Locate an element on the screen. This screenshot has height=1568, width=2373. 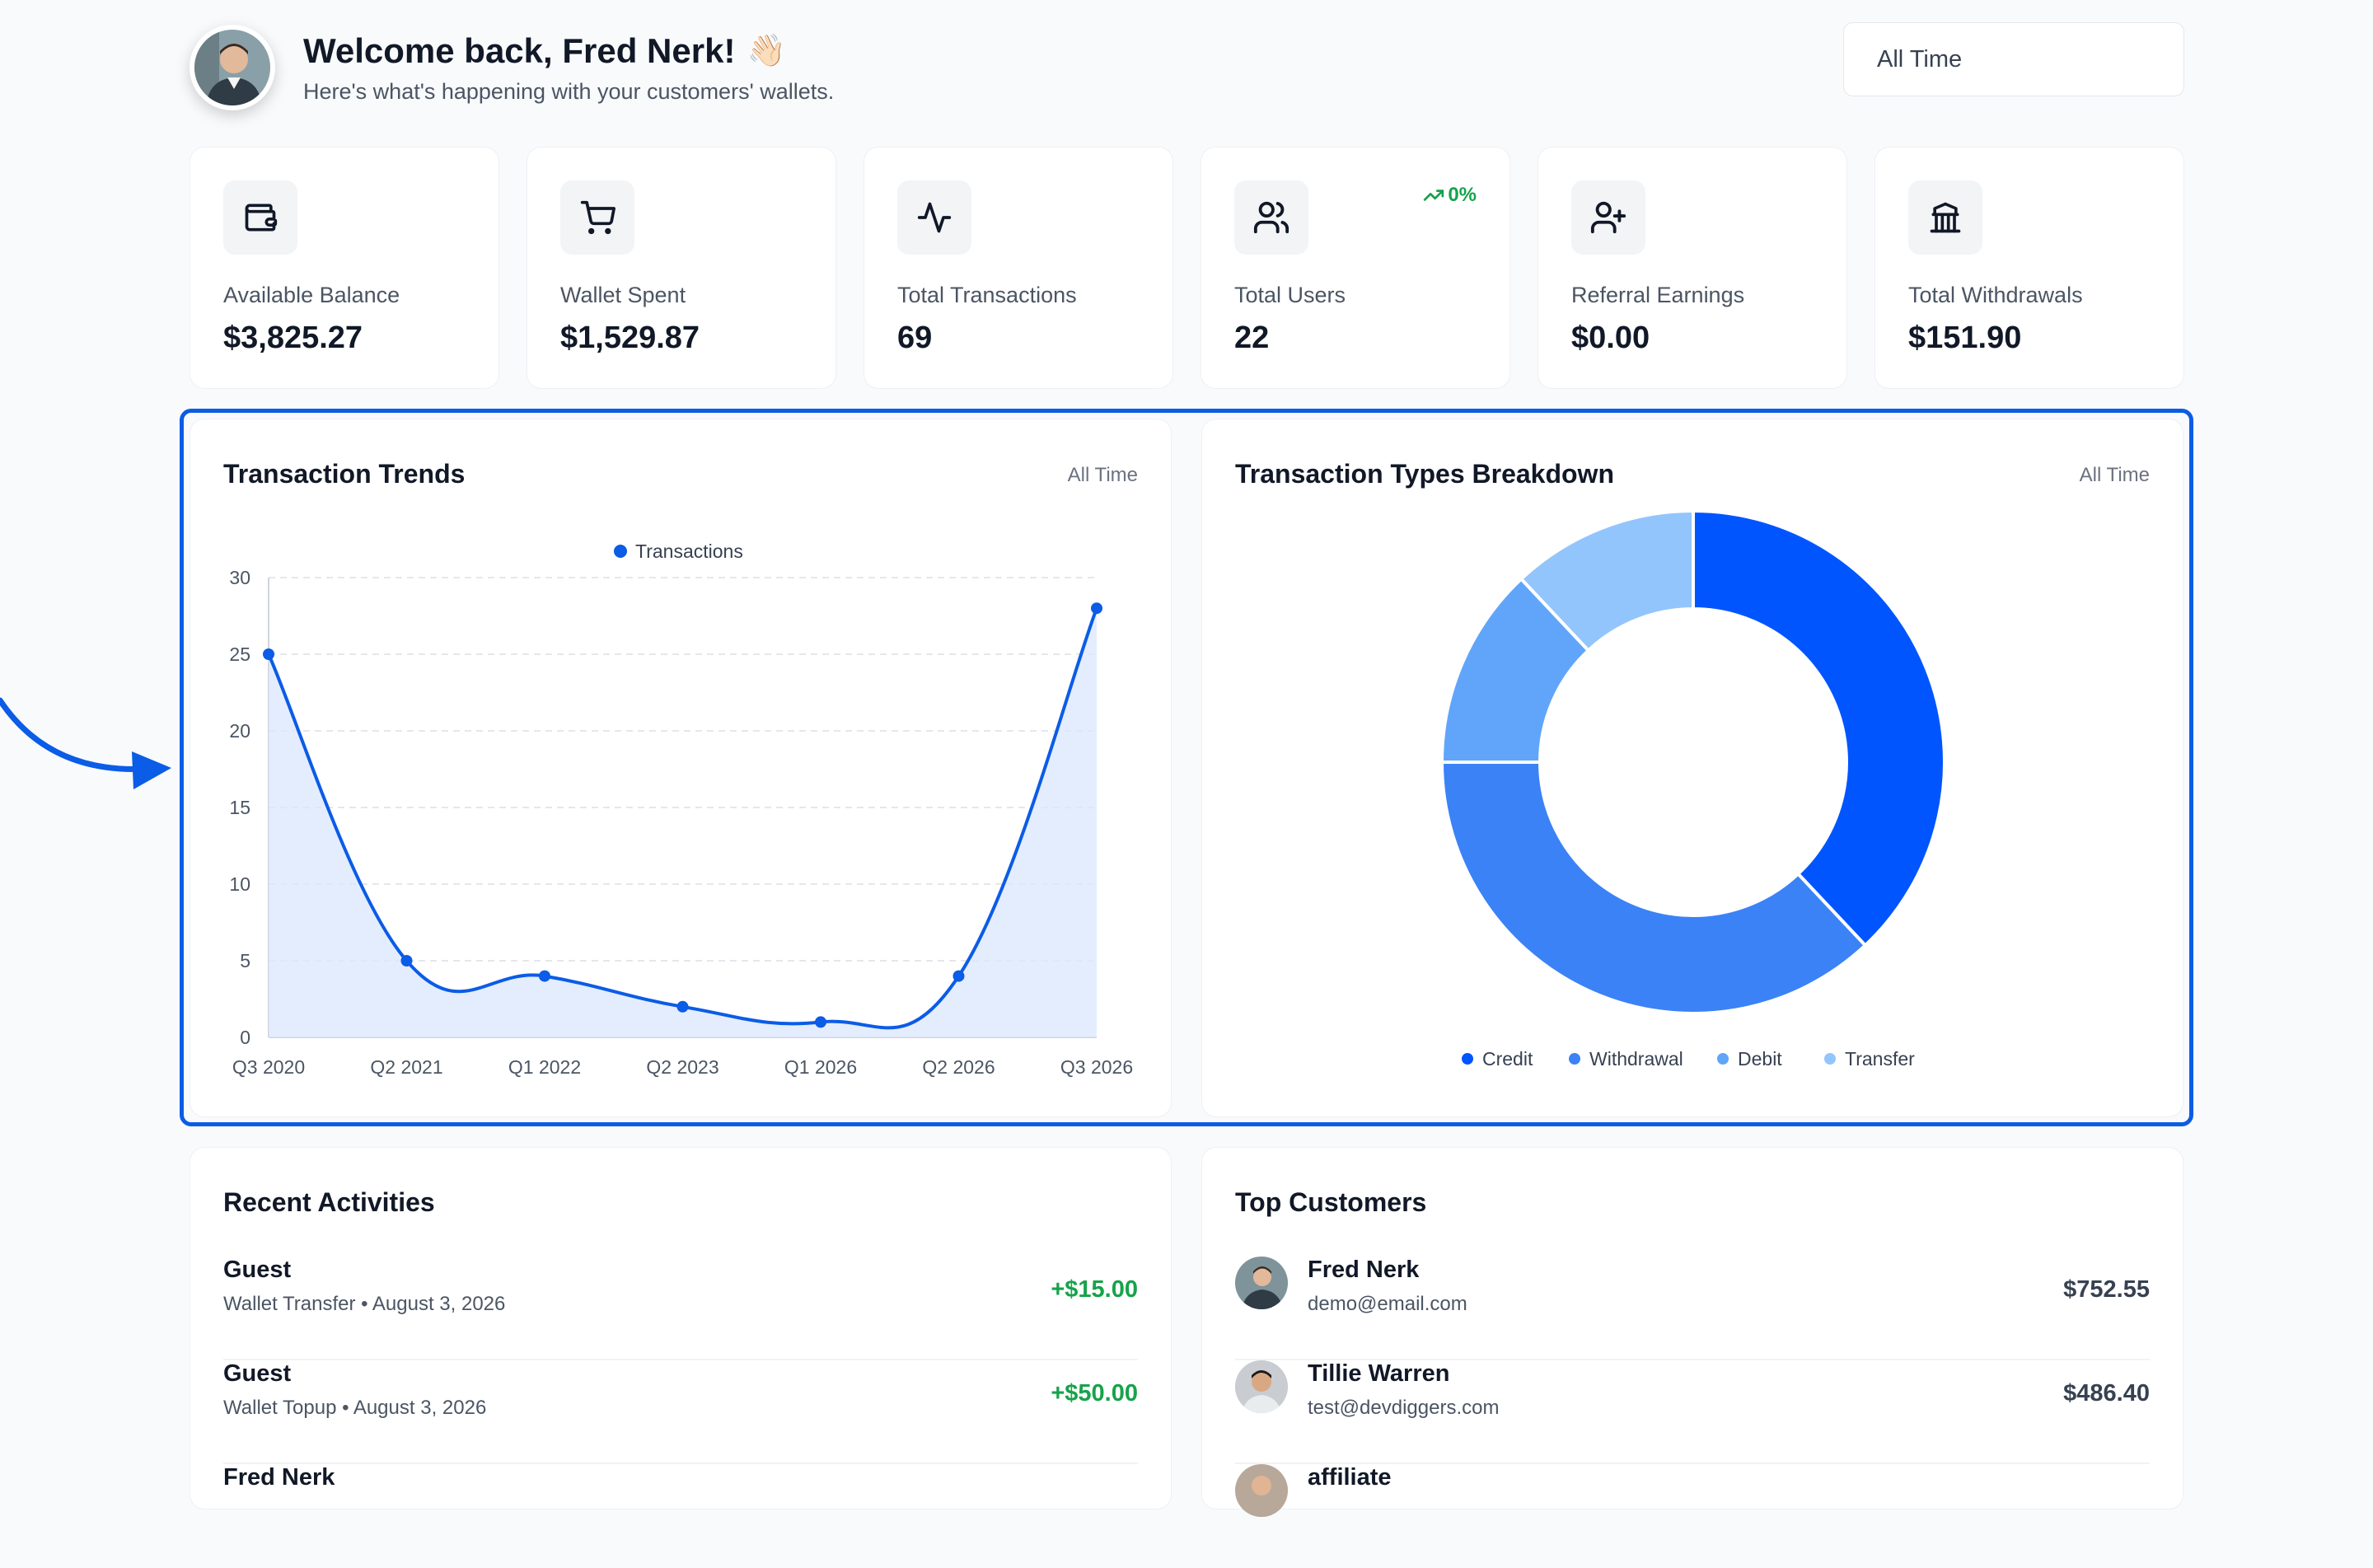
trending-up-icon is located at coordinates (1434, 195).